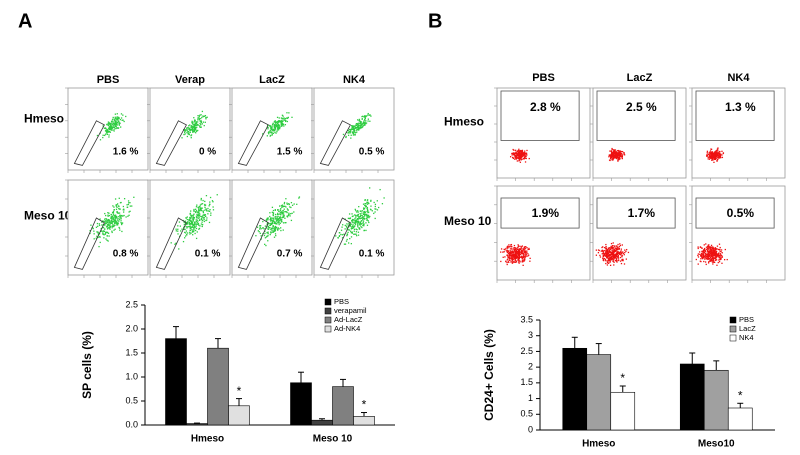 This screenshot has height=455, width=800. What do you see at coordinates (290, 254) in the screenshot?
I see `gate-percent: 0.7 %` at bounding box center [290, 254].